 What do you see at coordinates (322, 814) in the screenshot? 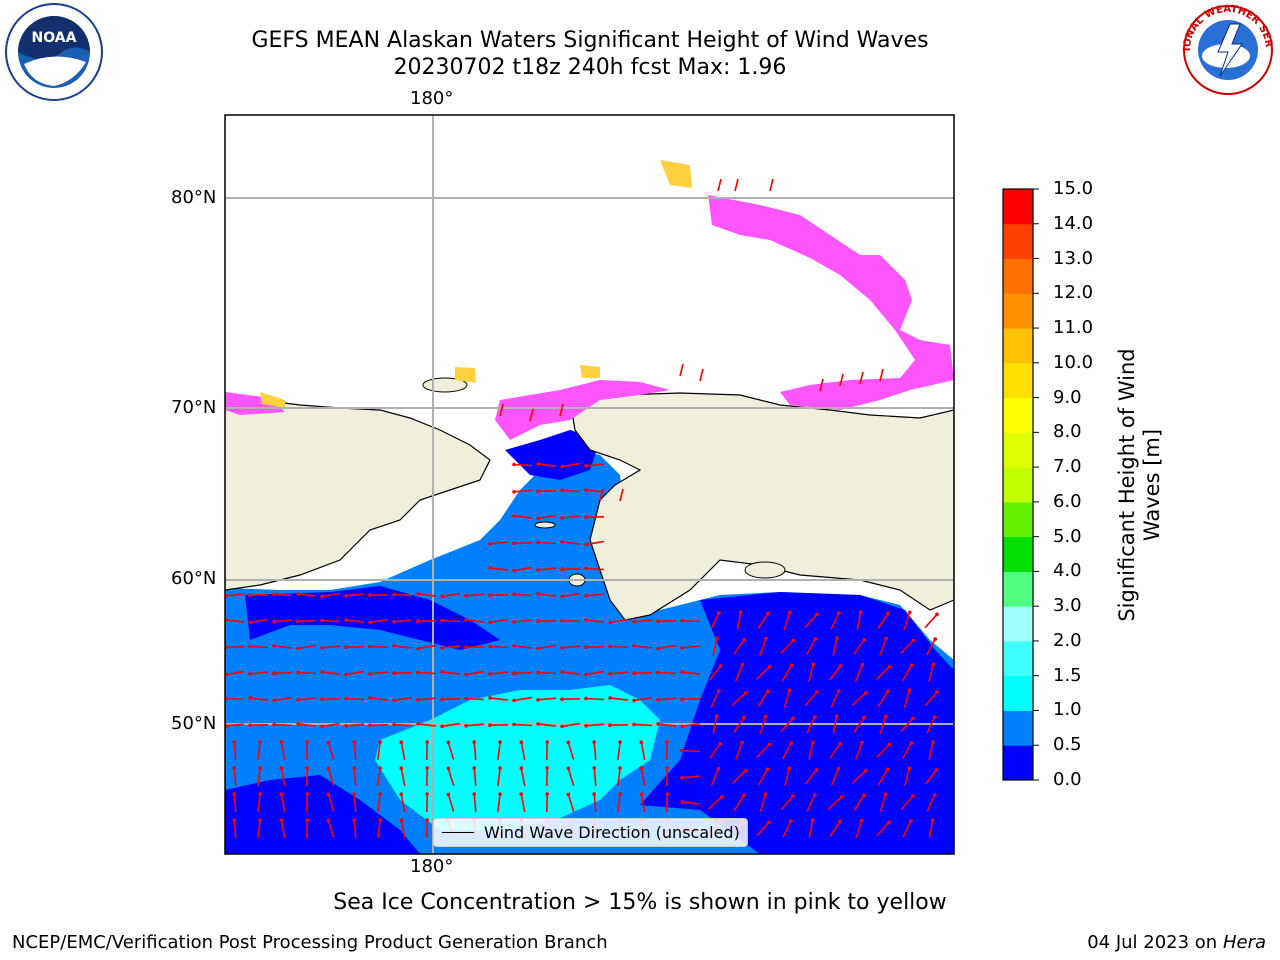
I see `ocean-low-sw` at bounding box center [322, 814].